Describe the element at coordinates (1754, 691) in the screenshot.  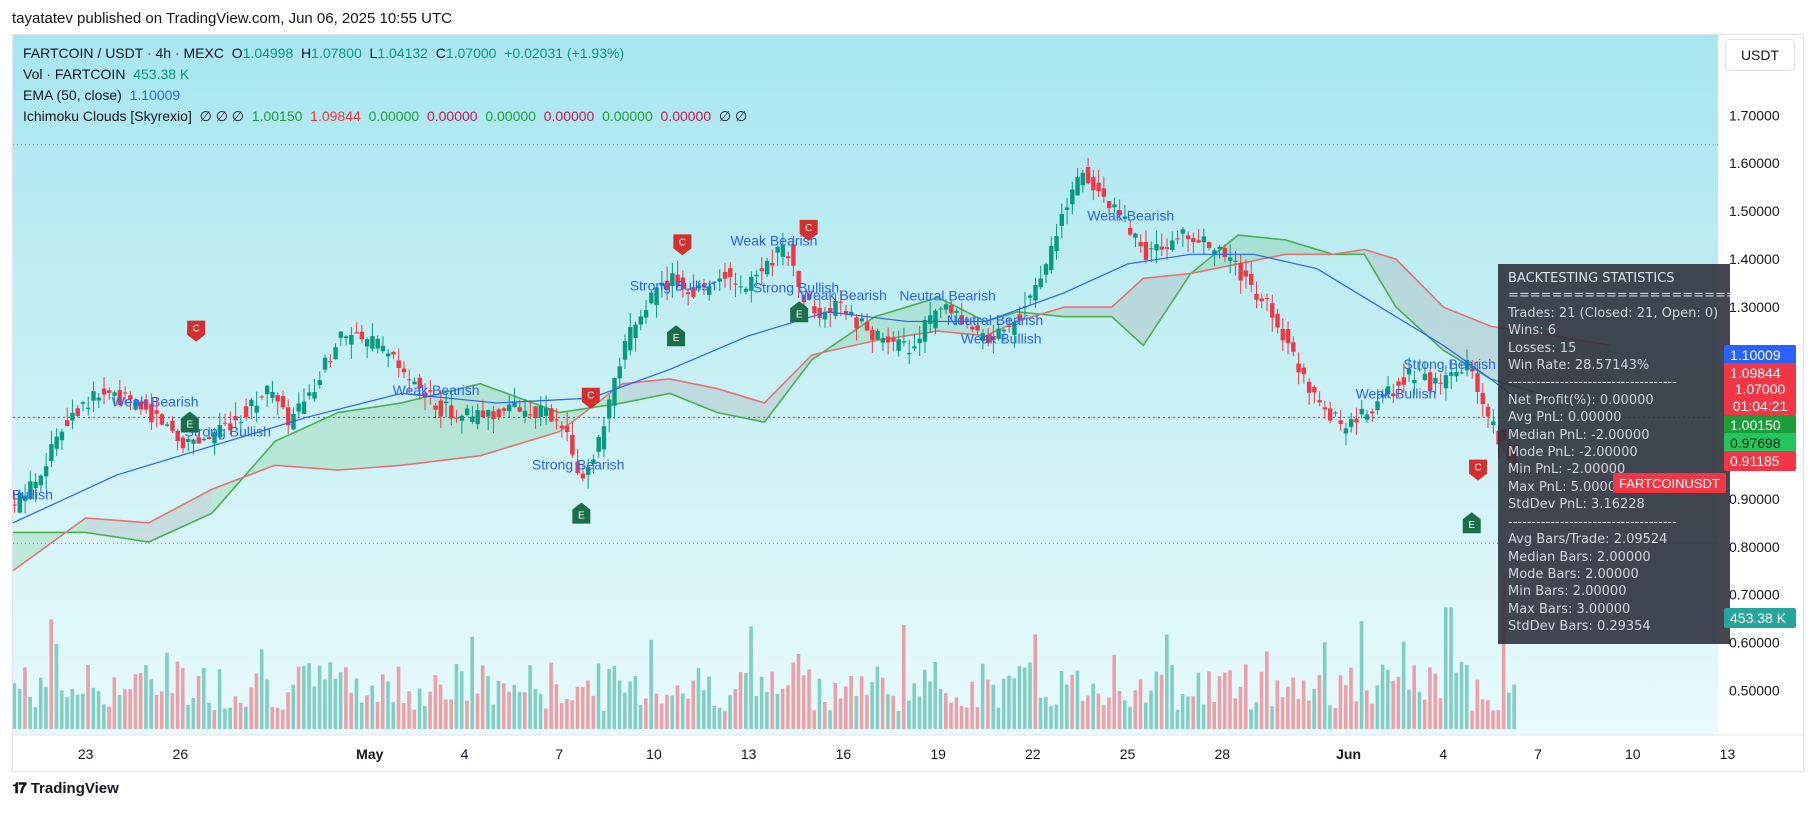
I see `y-tick-label: 0.50000` at that location.